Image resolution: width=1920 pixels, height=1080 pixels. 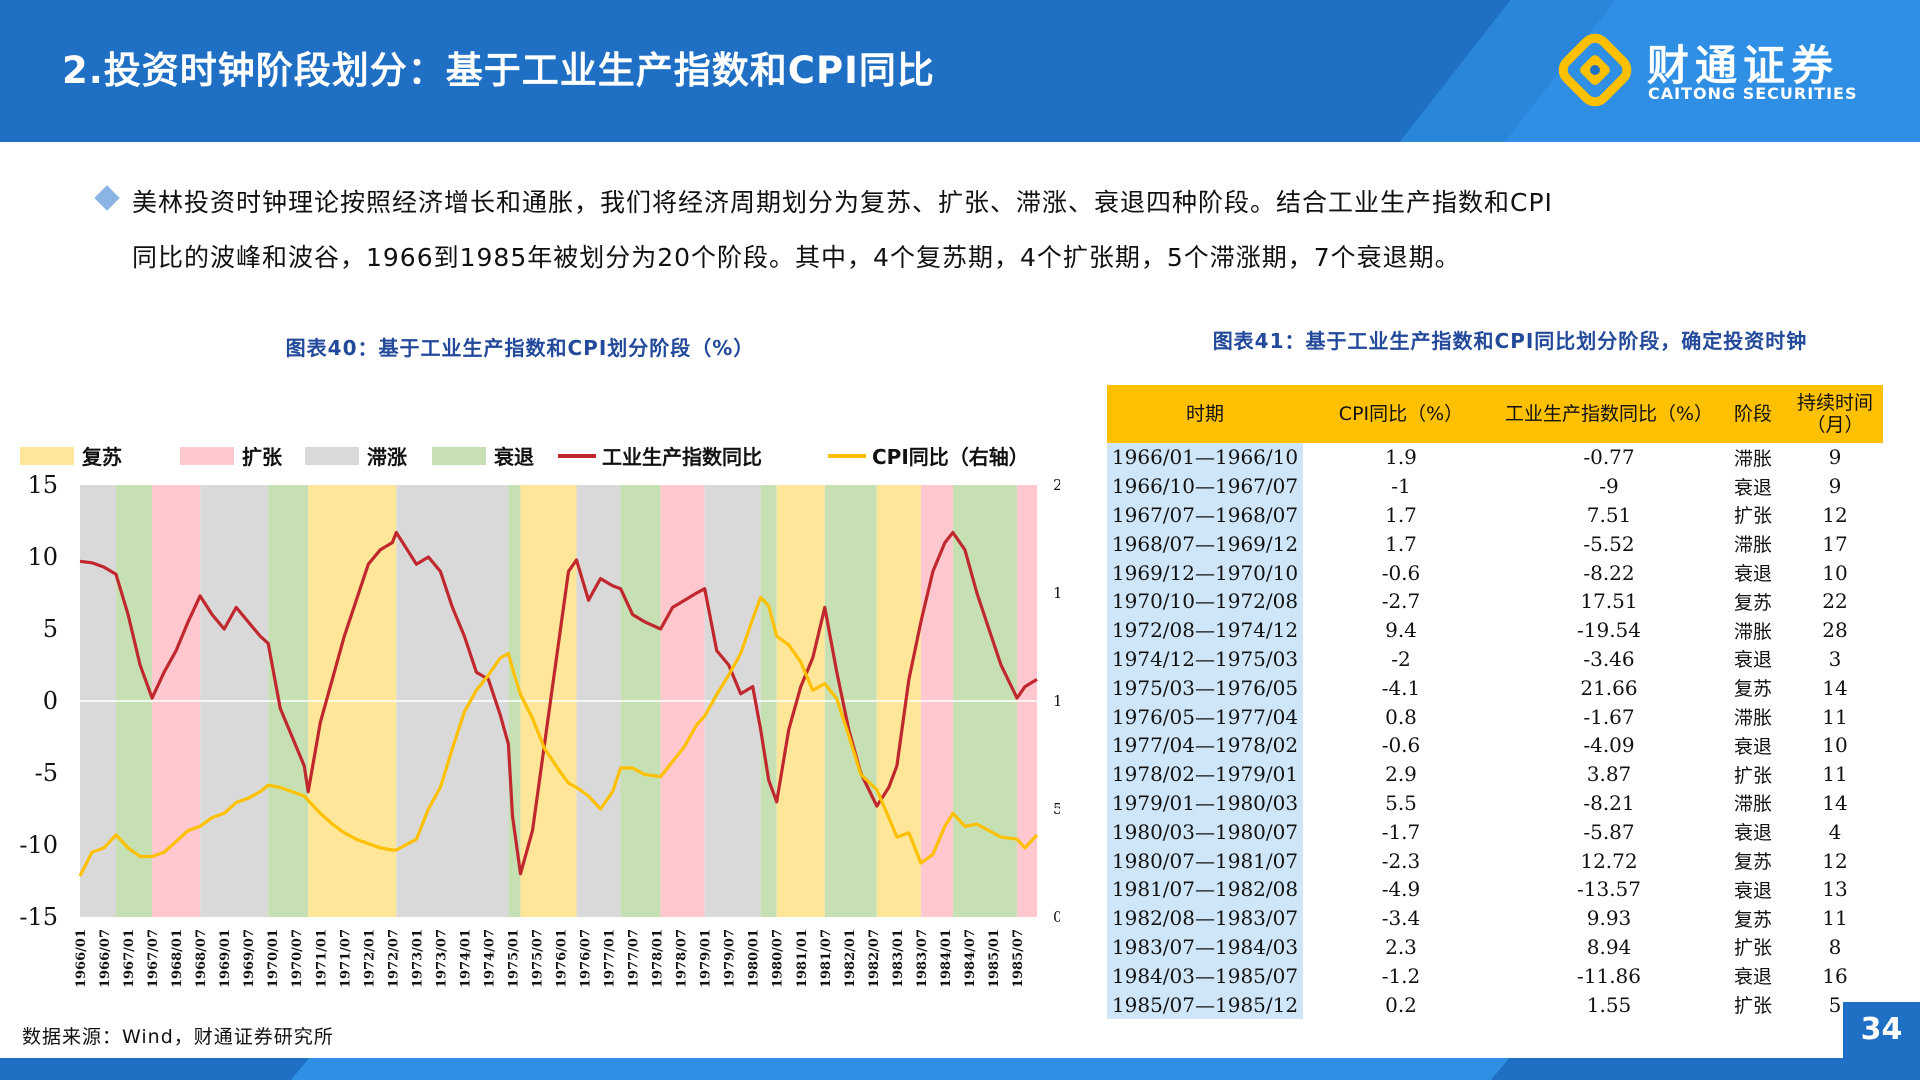 What do you see at coordinates (1205, 918) in the screenshot?
I see `period-cell: 1982/08—1983/07` at bounding box center [1205, 918].